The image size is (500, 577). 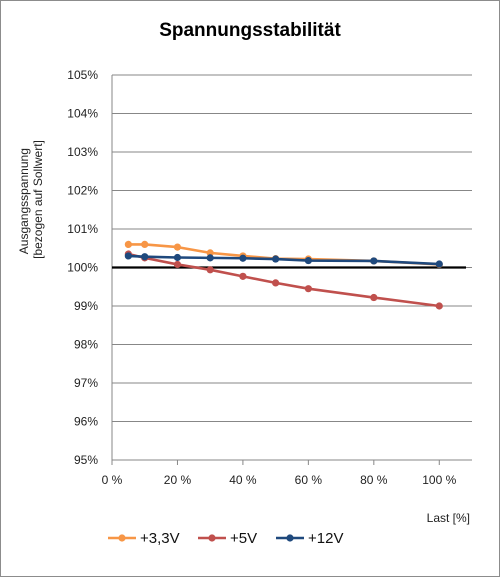 What do you see at coordinates (82, 75) in the screenshot?
I see `y-tick-label: 105%` at bounding box center [82, 75].